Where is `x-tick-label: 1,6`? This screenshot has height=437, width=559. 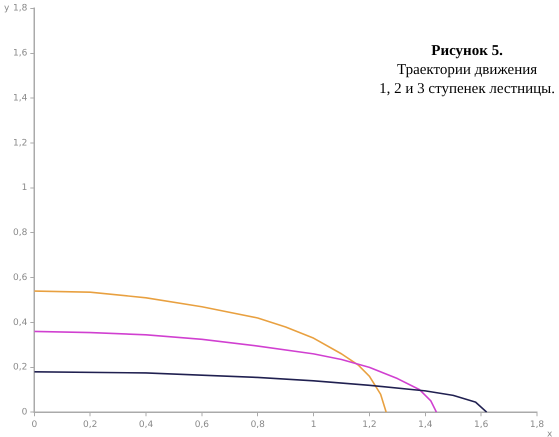
x-tick-label: 1,6 is located at coordinates (481, 425).